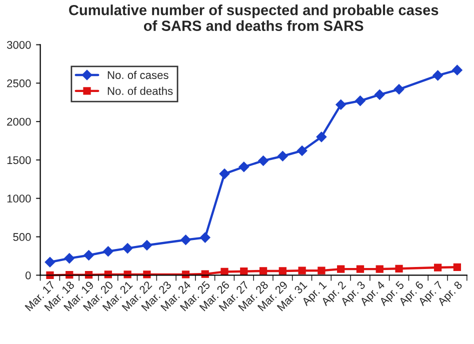  I want to click on y-tick-label: 2500, so click(19, 83).